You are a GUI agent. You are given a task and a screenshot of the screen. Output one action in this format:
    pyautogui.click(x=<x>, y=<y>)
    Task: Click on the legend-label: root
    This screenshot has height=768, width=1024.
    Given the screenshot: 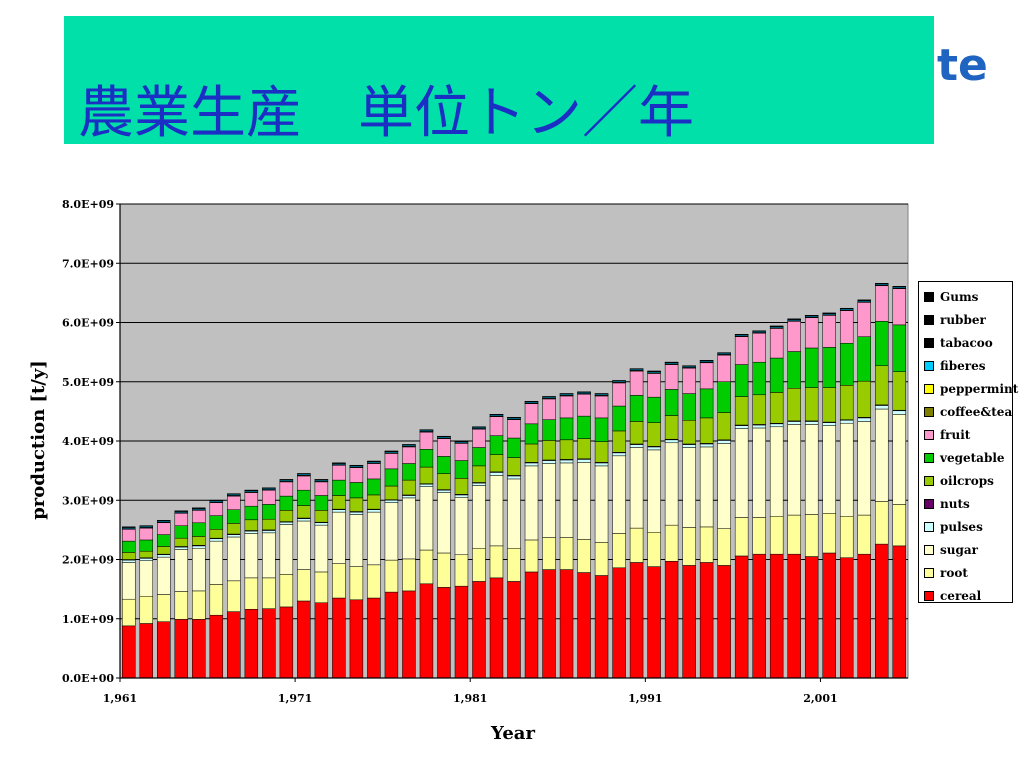 What is the action you would take?
    pyautogui.click(x=954, y=572)
    